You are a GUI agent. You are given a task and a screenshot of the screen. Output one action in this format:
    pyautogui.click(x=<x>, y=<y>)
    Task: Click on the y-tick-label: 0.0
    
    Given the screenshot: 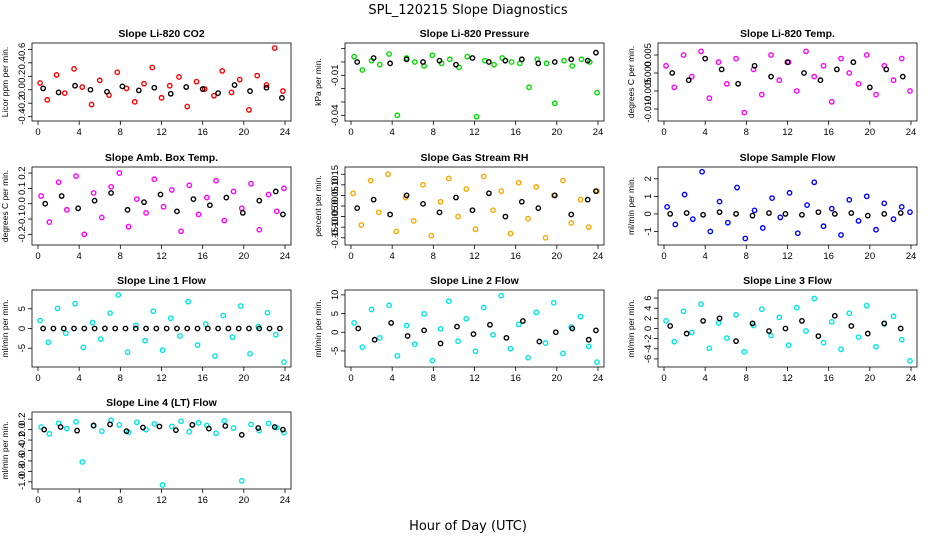 What is the action you would take?
    pyautogui.click(x=22, y=89)
    